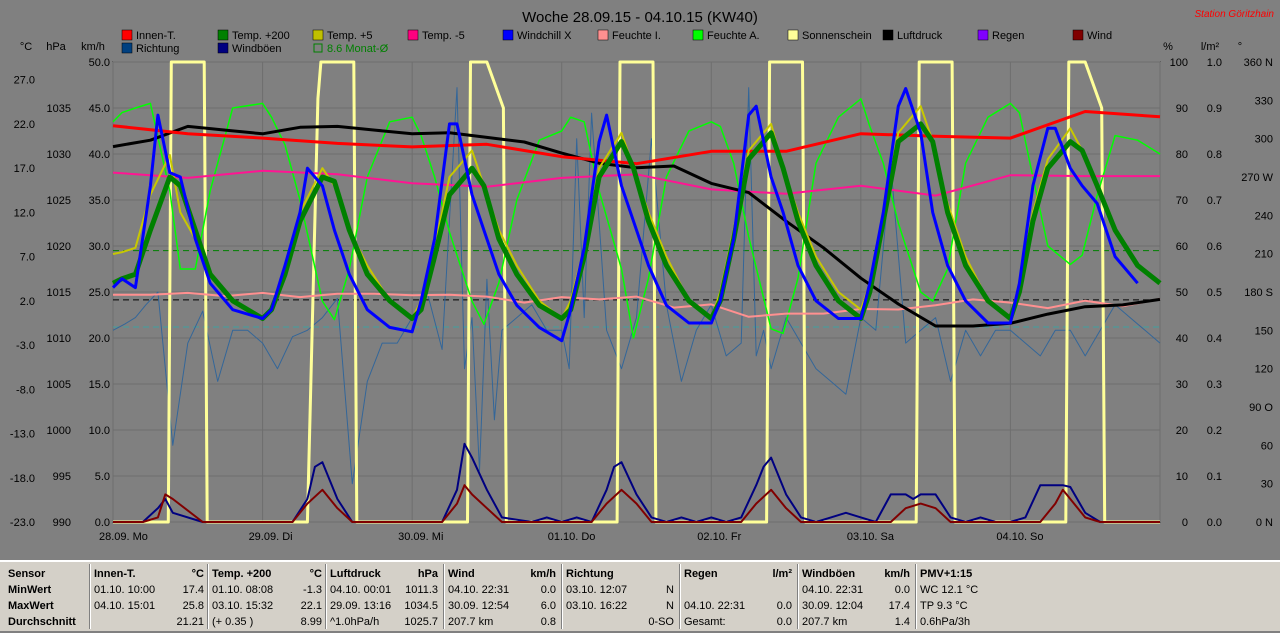  What do you see at coordinates (1257, 178) in the screenshot?
I see `direction-tick-label: 270 W` at bounding box center [1257, 178].